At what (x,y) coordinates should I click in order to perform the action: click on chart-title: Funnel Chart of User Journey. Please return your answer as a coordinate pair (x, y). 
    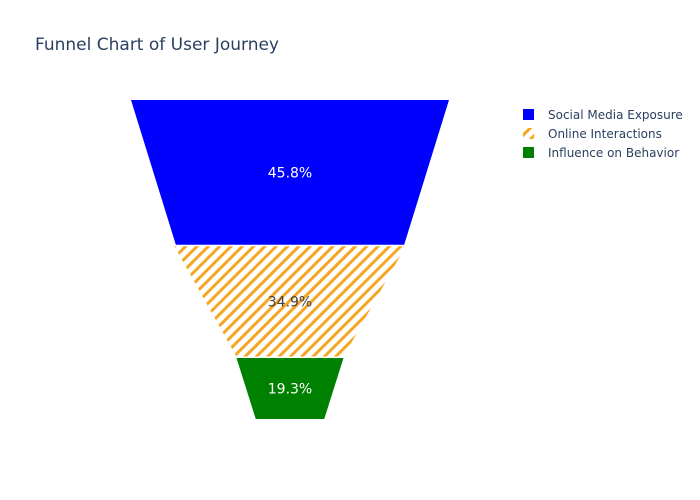
    Looking at the image, I should click on (157, 45).